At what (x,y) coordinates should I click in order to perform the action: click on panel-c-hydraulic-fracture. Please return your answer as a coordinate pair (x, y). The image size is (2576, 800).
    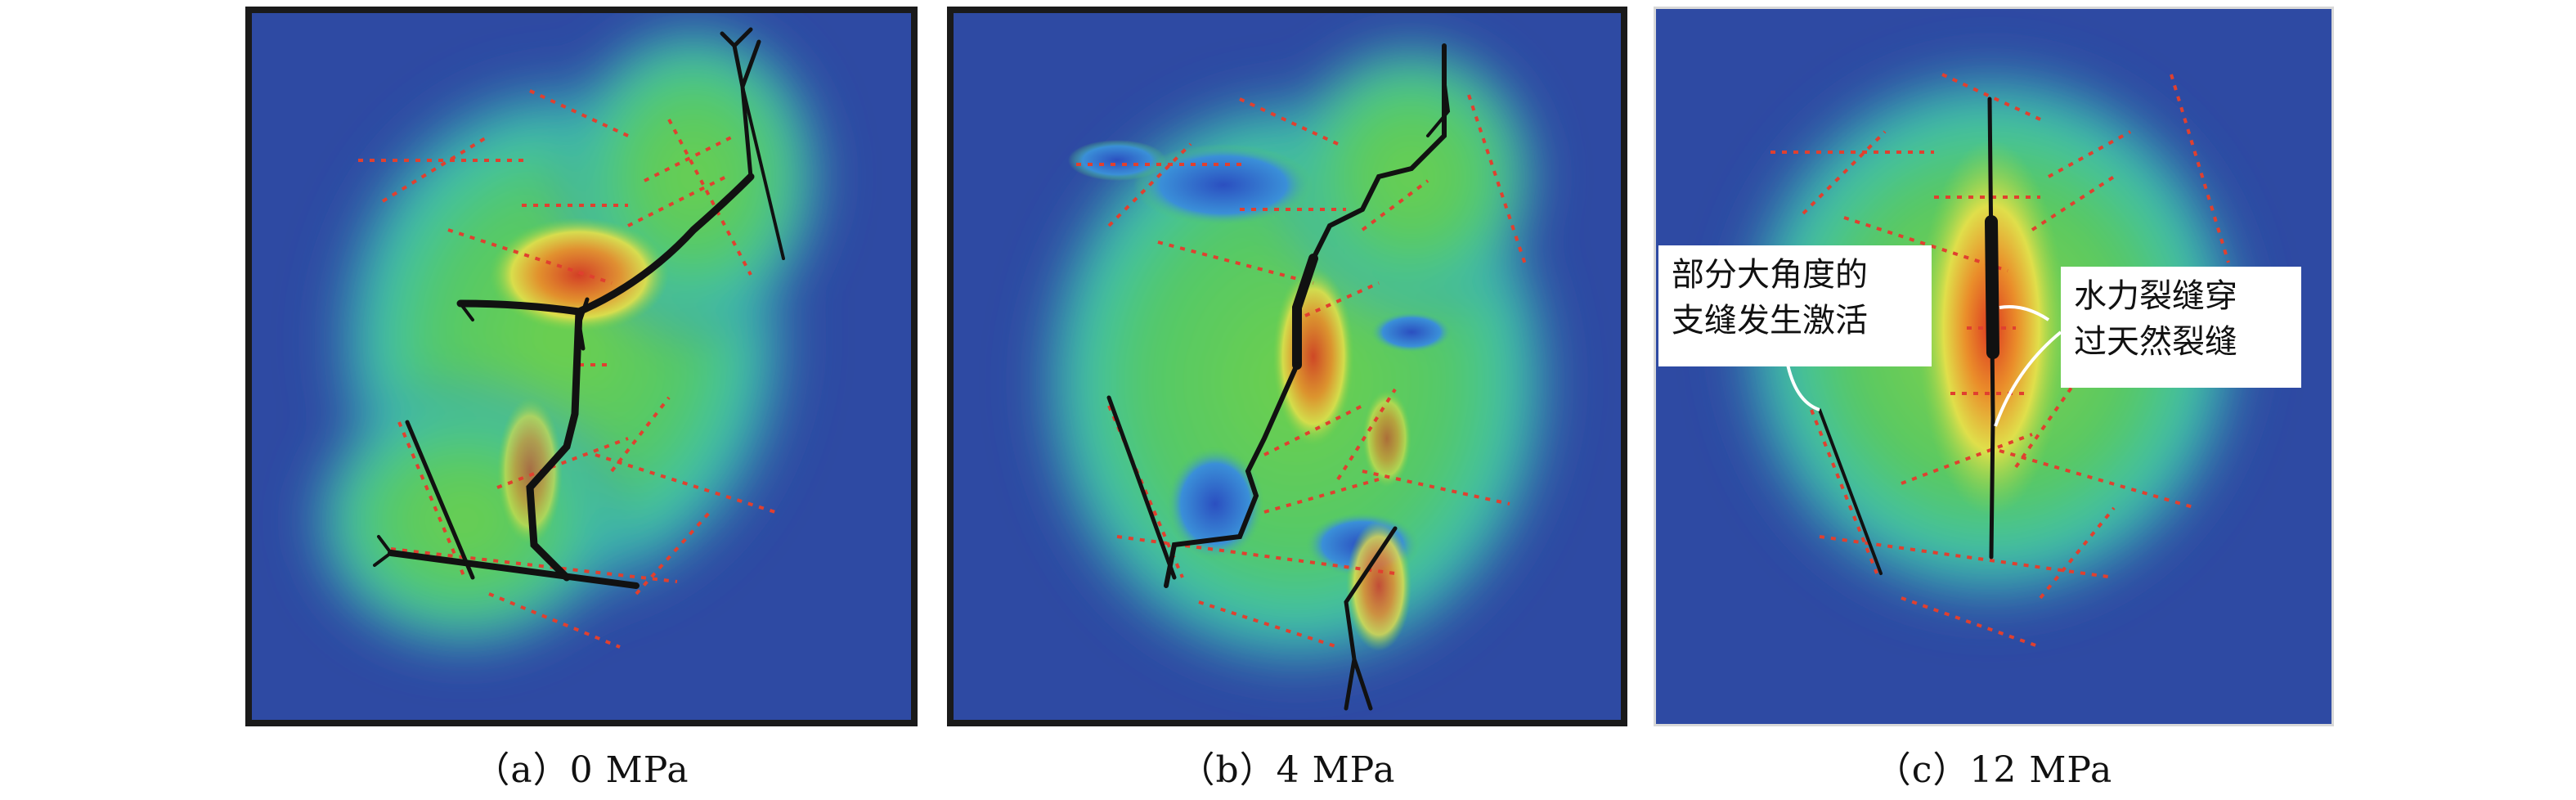
    Looking at the image, I should click on (1908, 336).